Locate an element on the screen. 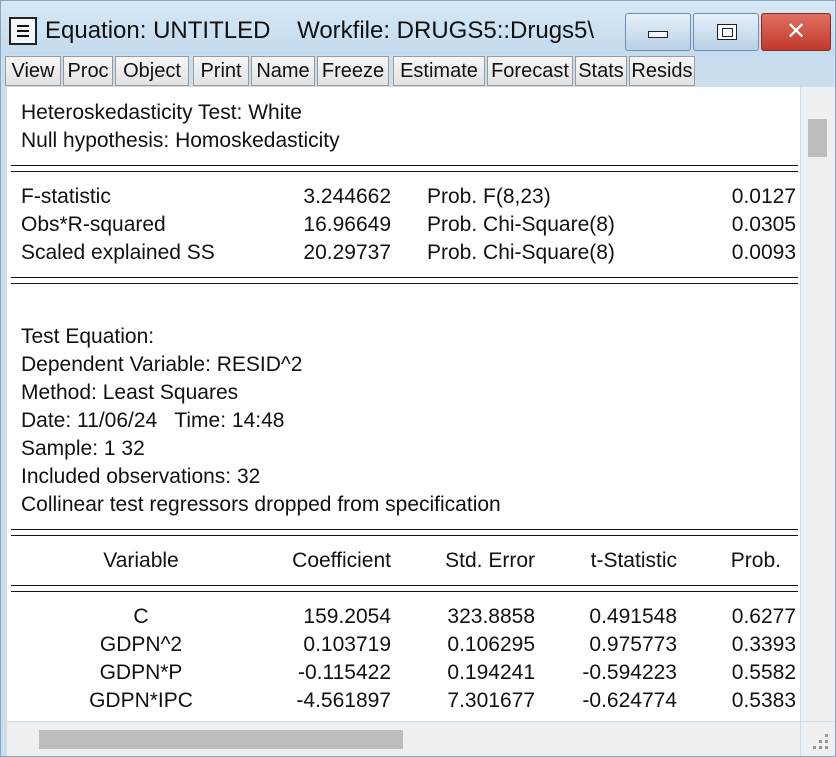 The image size is (836, 757). name-button: Name is located at coordinates (283, 71).